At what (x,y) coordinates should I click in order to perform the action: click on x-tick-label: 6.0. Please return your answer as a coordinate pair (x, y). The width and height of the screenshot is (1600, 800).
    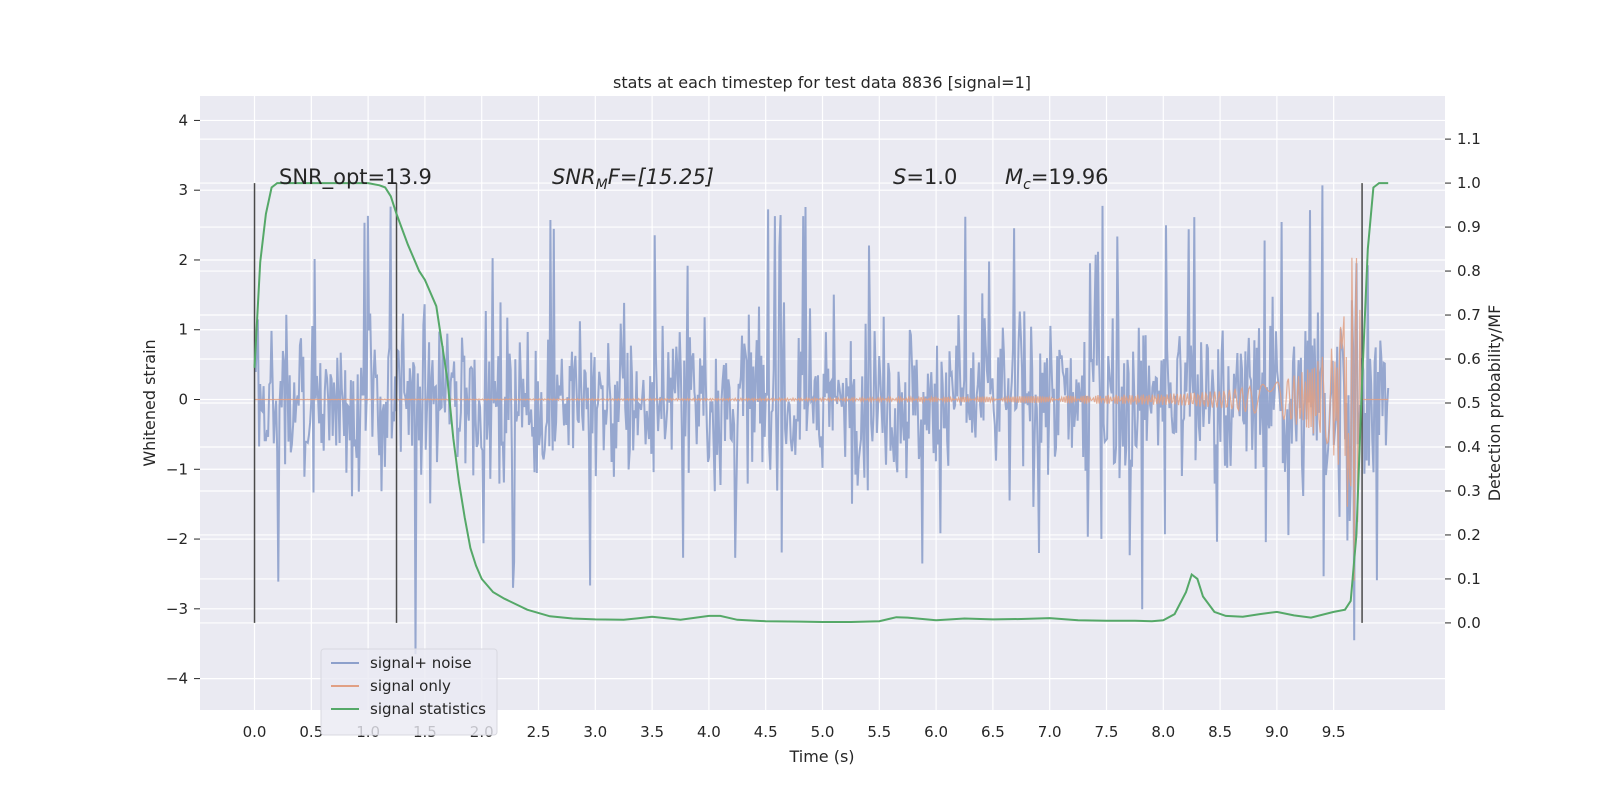
    Looking at the image, I should click on (936, 732).